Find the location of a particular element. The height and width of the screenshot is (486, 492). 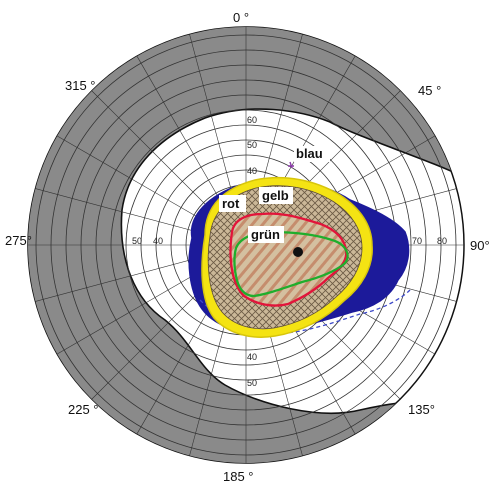

blind-spot is located at coordinates (298, 252).